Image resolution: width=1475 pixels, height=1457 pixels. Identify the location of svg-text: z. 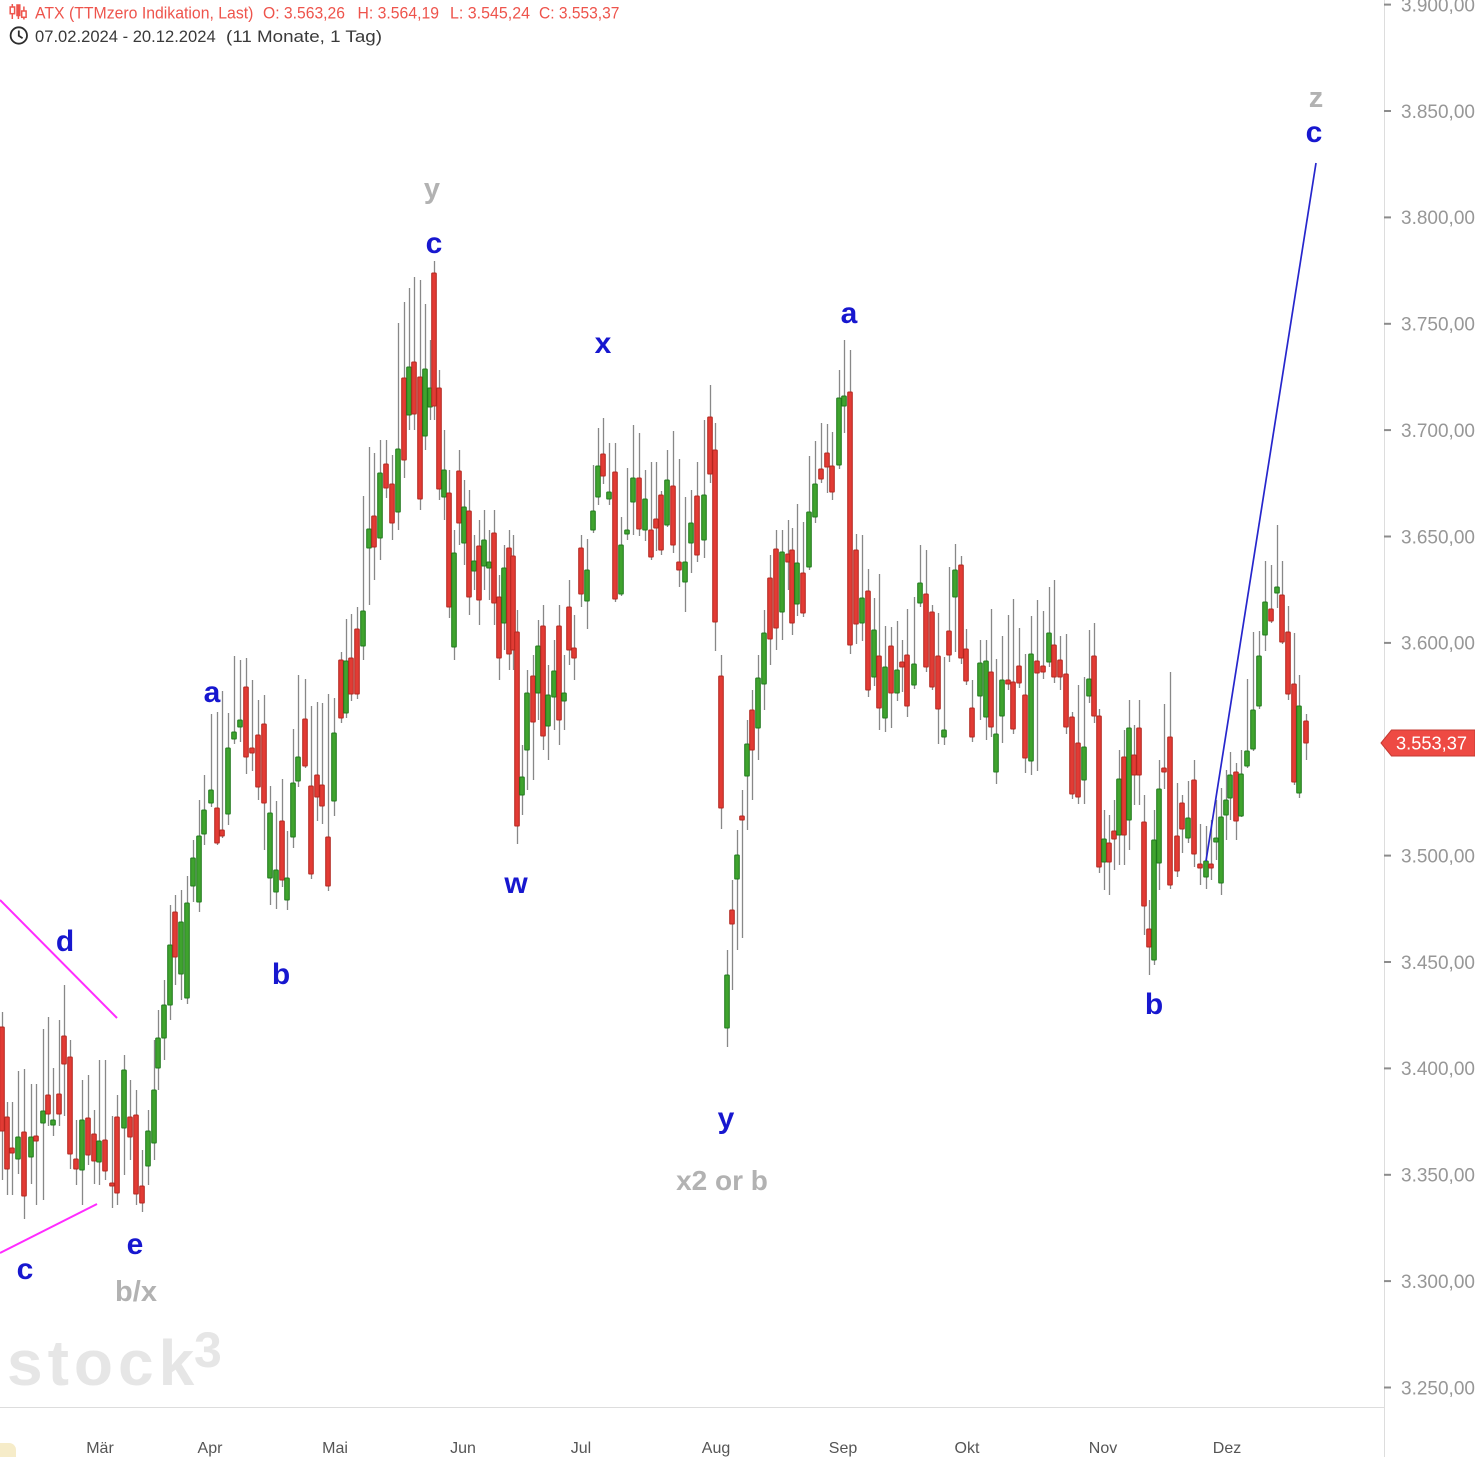
(1316, 98).